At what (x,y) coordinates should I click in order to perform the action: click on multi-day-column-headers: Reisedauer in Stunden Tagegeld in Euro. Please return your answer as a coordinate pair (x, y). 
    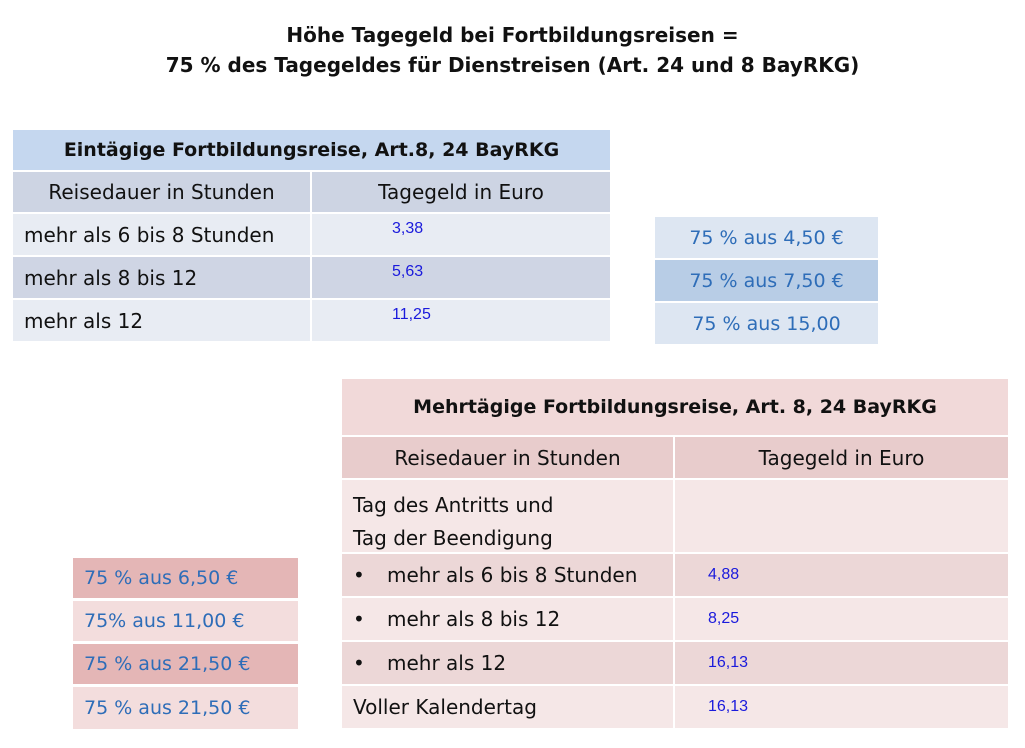
    Looking at the image, I should click on (675, 457).